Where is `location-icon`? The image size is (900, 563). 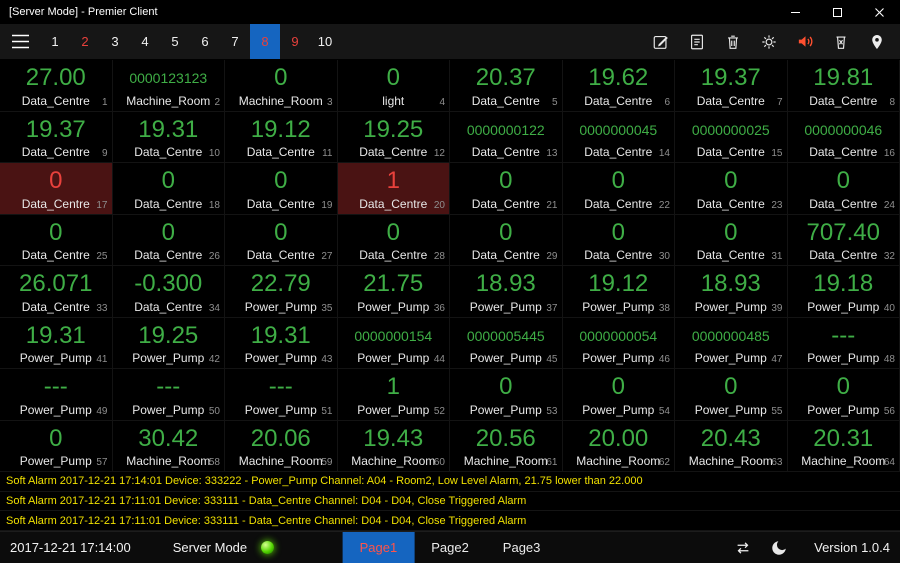
location-icon is located at coordinates (877, 42).